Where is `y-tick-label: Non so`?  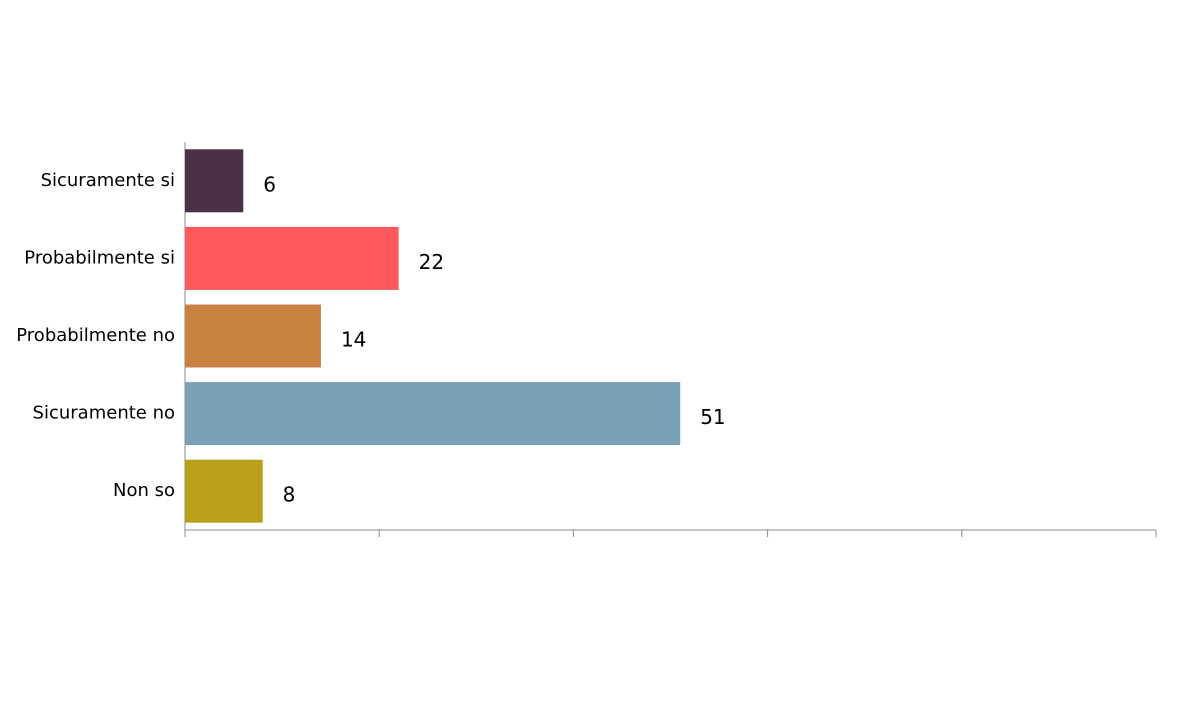
y-tick-label: Non so is located at coordinates (144, 490).